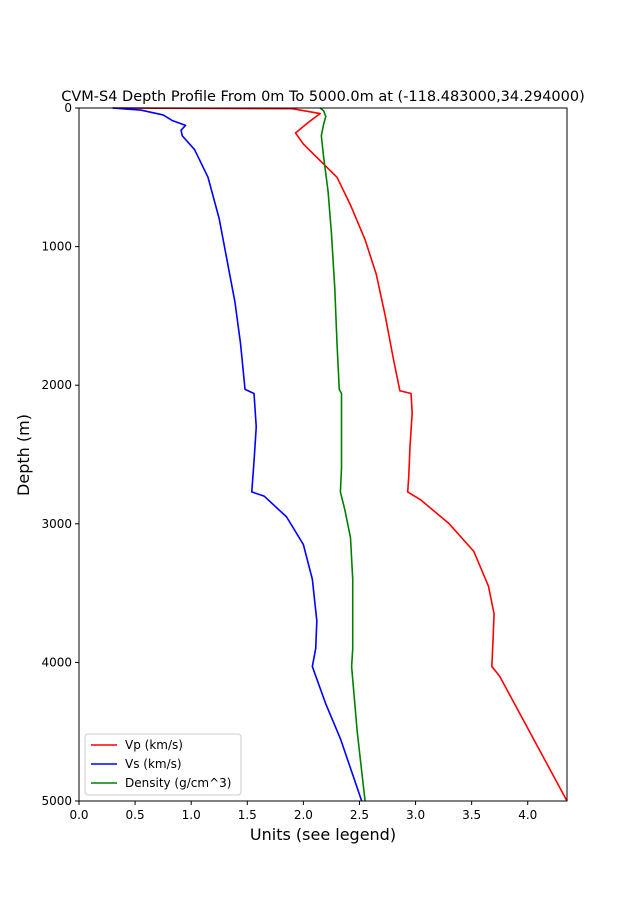 This screenshot has height=900, width=630. Describe the element at coordinates (178, 783) in the screenshot. I see `legend-label-2: Density (g/cm^3)` at that location.